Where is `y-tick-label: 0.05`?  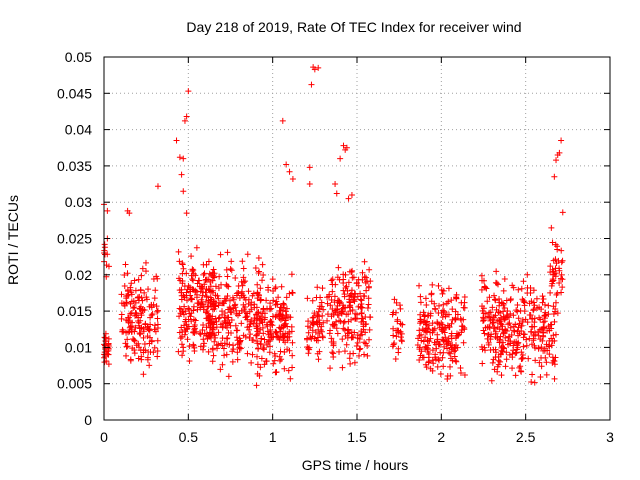 y-tick-label: 0.05 is located at coordinates (78, 57).